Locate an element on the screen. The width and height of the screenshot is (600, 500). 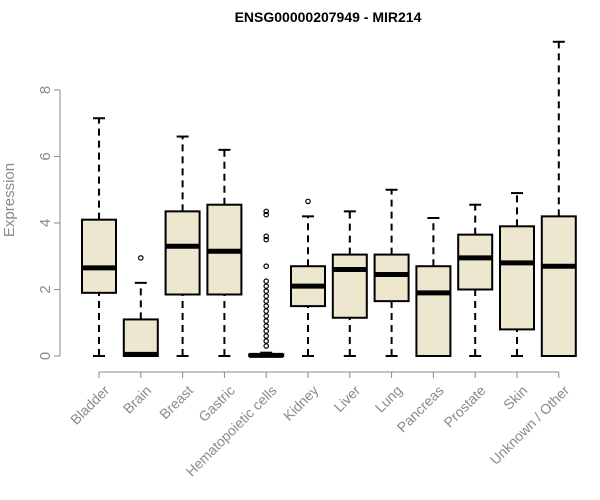
box-group-lung is located at coordinates (391, 272).